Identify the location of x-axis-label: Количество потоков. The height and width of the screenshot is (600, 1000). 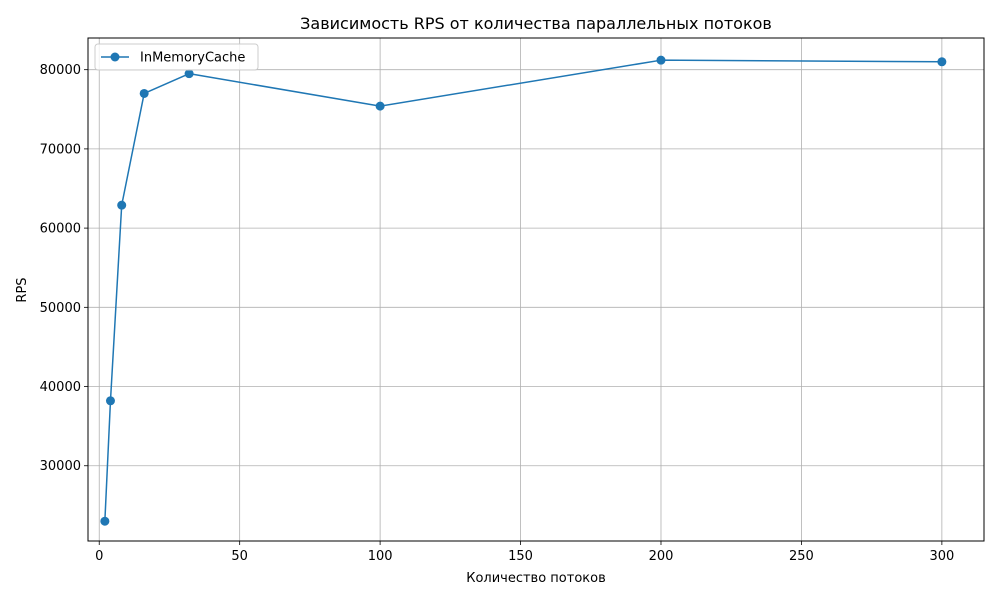
(536, 578).